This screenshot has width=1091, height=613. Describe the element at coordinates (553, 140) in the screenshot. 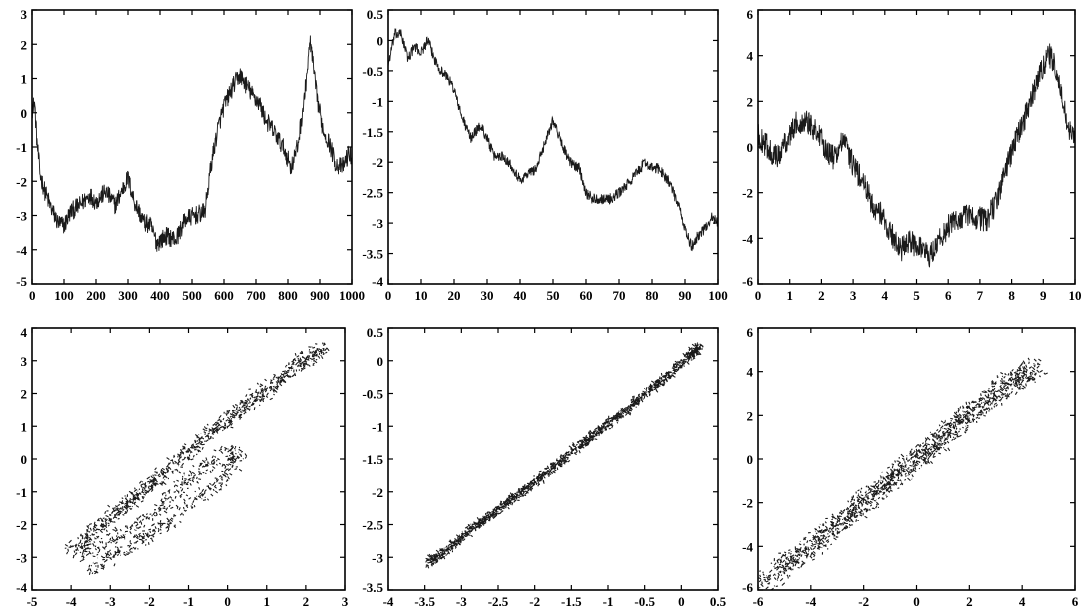

I see `series-top-middle` at that location.